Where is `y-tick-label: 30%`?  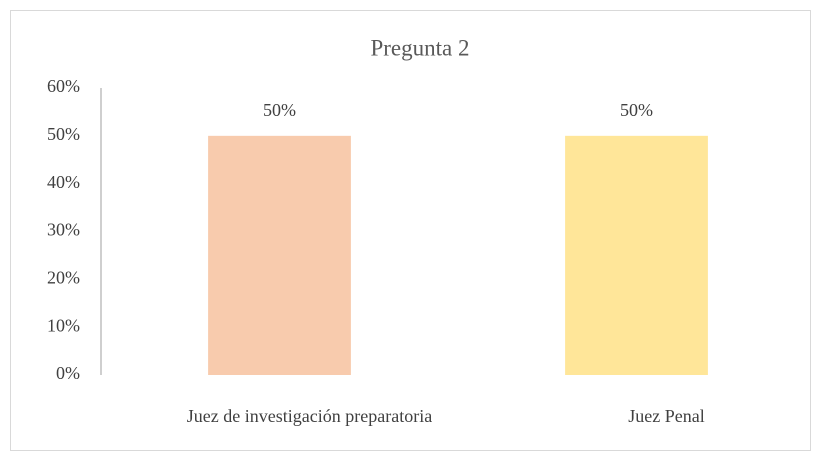
y-tick-label: 30% is located at coordinates (63, 230).